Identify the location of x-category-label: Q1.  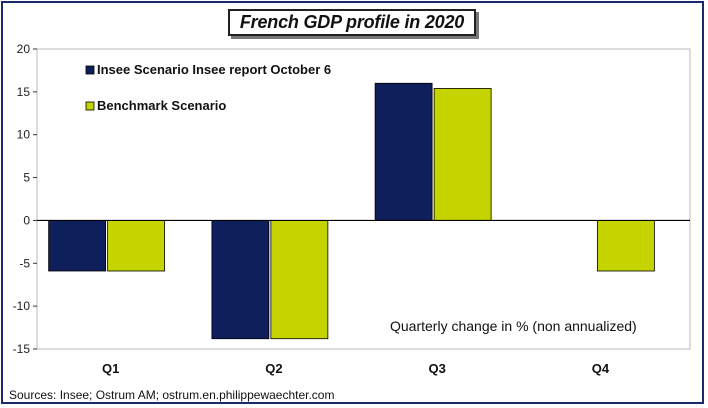
(110, 368).